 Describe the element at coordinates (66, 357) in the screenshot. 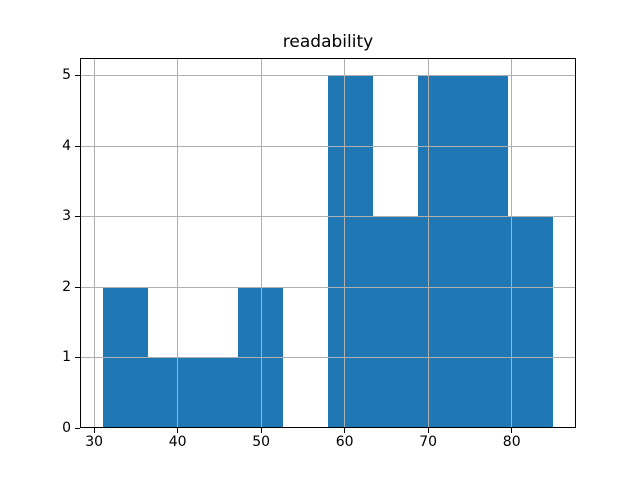

I see `y-tick-label: 1` at that location.